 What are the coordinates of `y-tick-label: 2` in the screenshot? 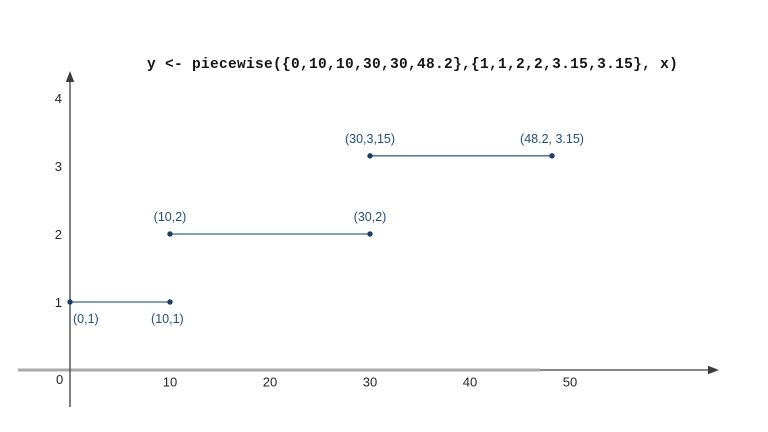 It's located at (58, 235).